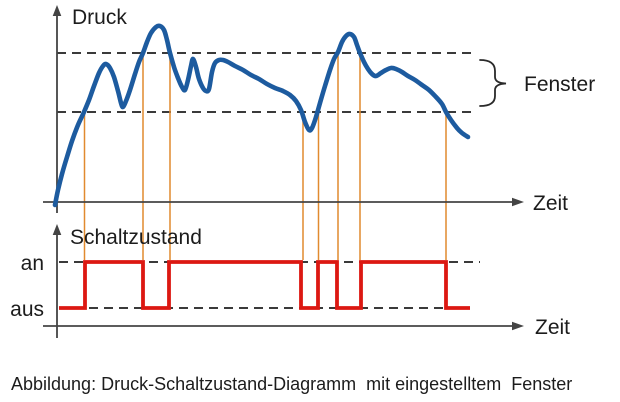 The height and width of the screenshot is (402, 620). I want to click on switch-state-trace, so click(264, 285).